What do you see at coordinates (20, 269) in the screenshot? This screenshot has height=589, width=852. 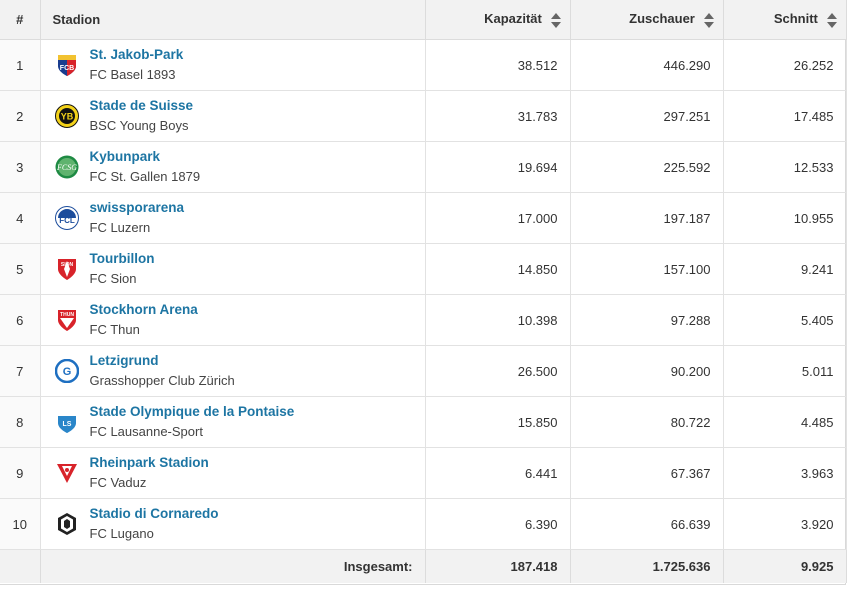 I see `rank-cell: 5` at bounding box center [20, 269].